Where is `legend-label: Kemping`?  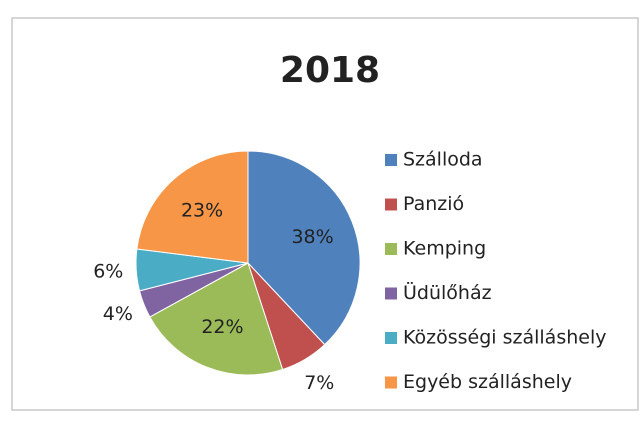
legend-label: Kemping is located at coordinates (444, 249).